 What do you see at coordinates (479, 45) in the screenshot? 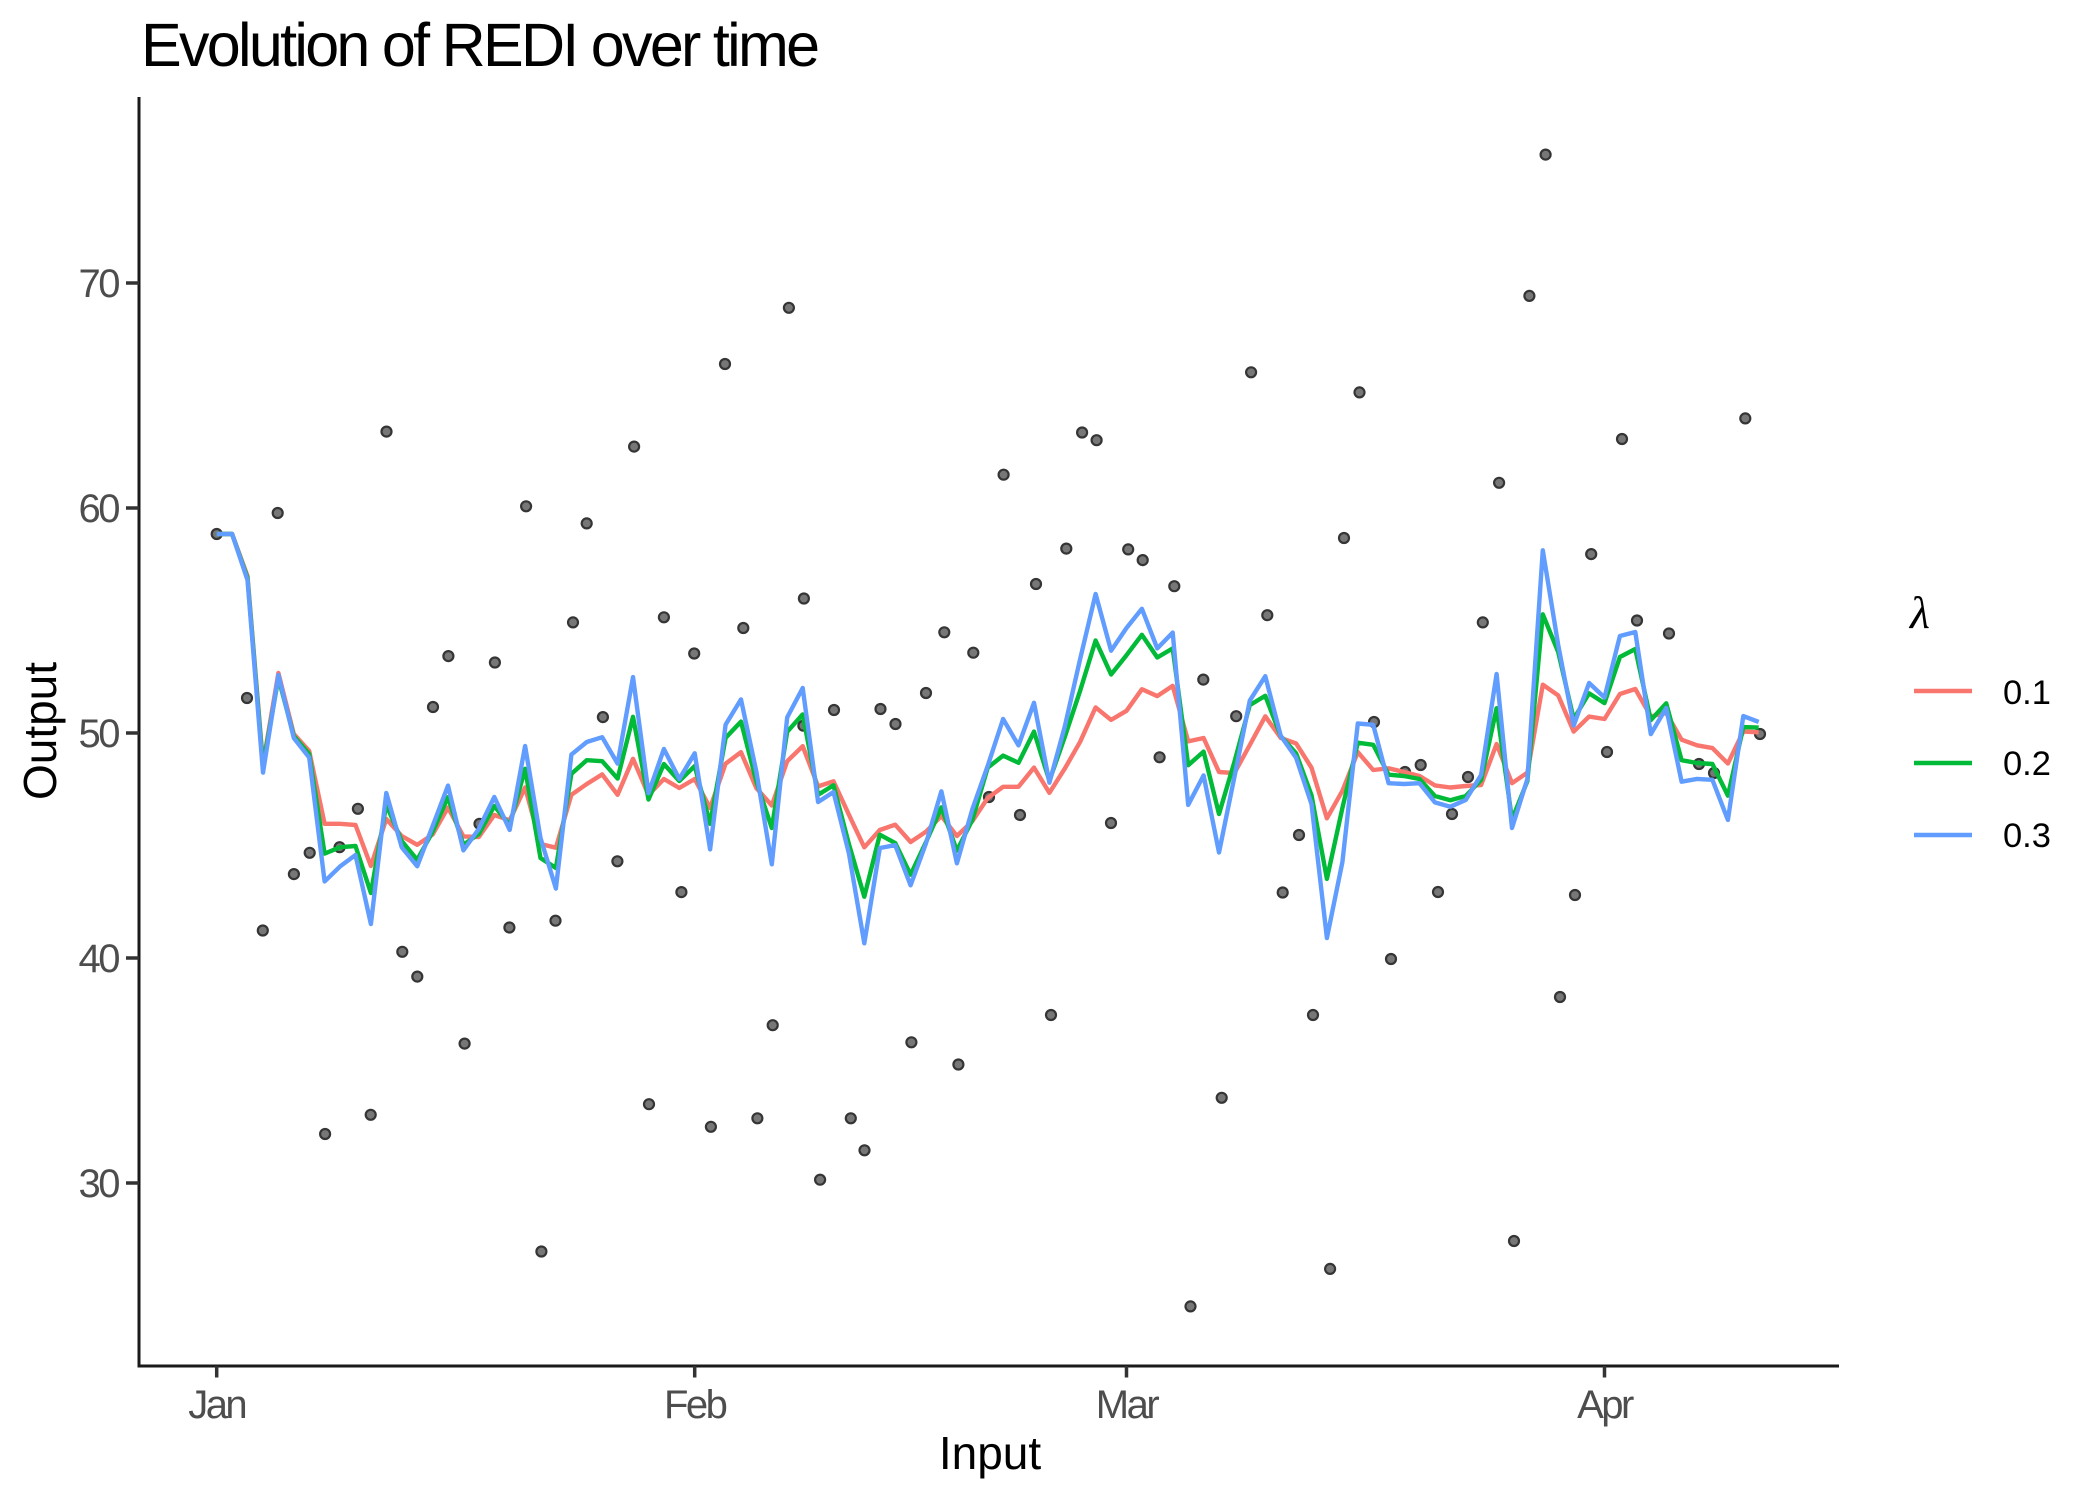
I see `svg-text: Evolution of REDI over time` at bounding box center [479, 45].